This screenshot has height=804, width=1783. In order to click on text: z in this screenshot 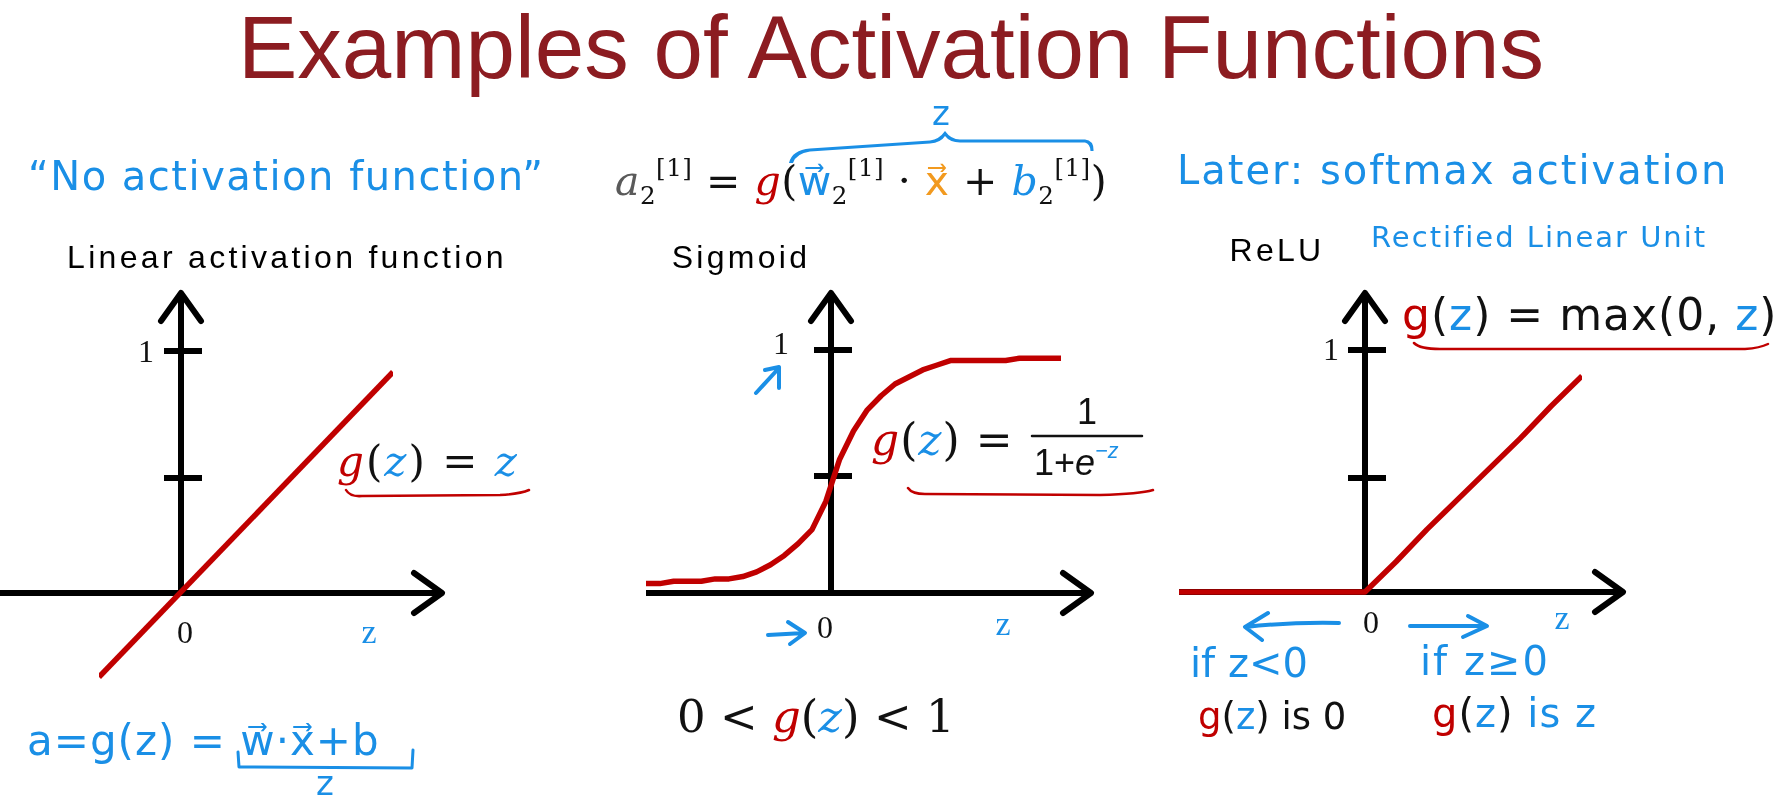, I will do `click(325, 783)`.